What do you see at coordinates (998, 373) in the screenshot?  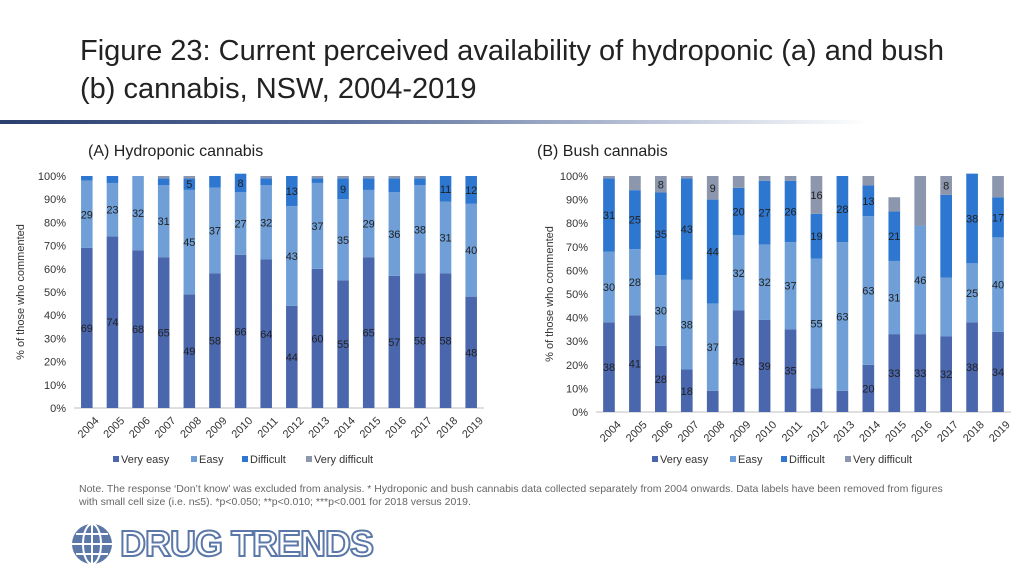 I see `data-label-b: 34` at bounding box center [998, 373].